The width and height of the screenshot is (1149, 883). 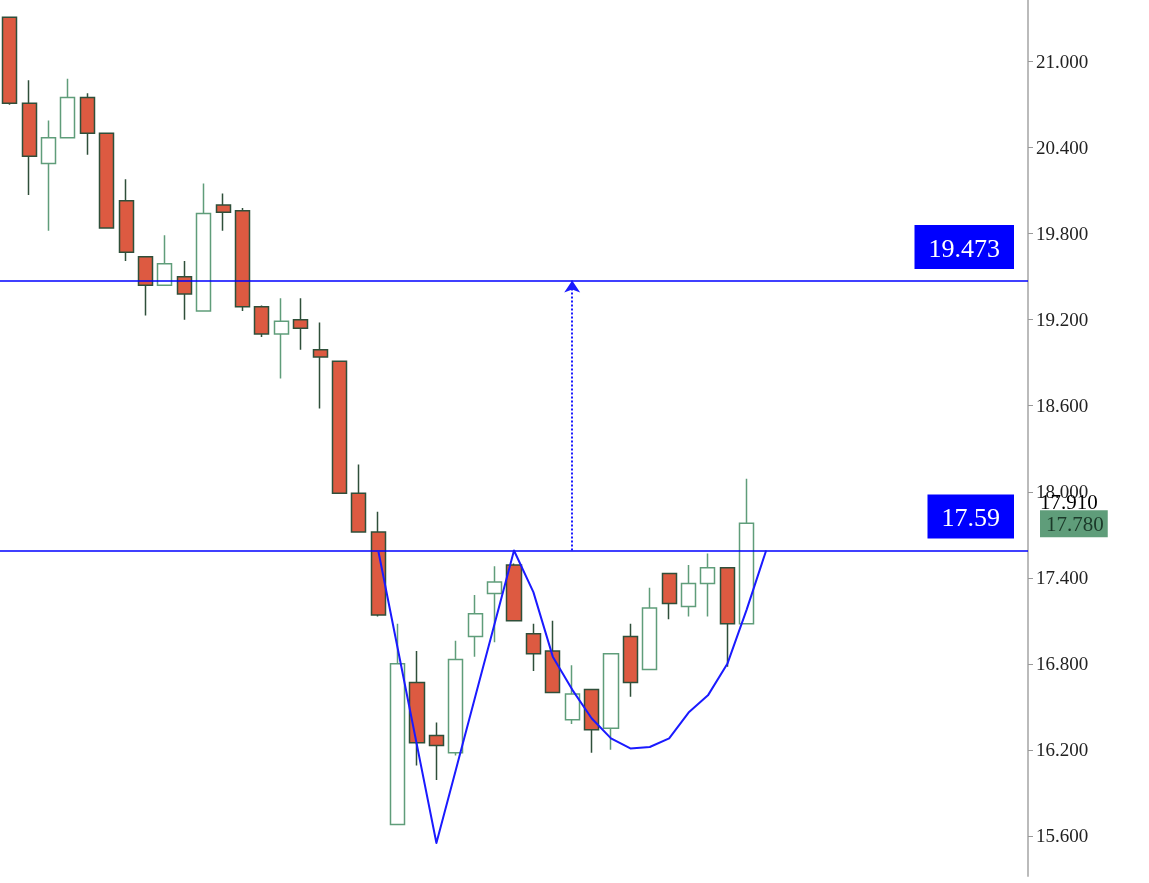 What do you see at coordinates (1062, 320) in the screenshot?
I see `y-tick-label: 19.200` at bounding box center [1062, 320].